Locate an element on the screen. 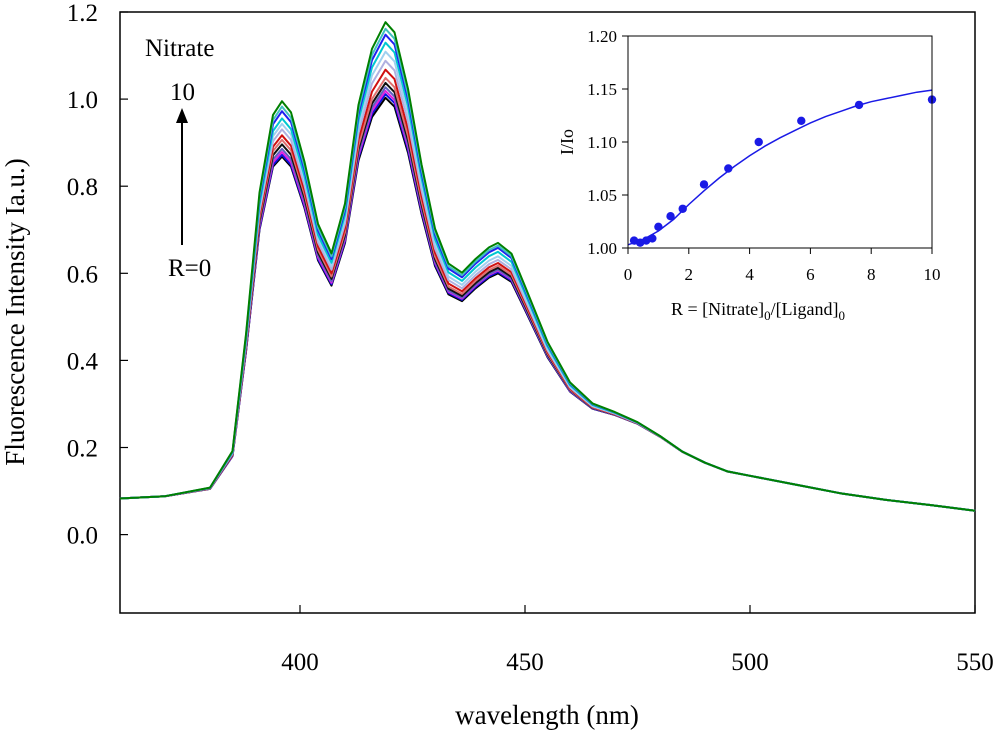  series-name-annotation: Nitrate is located at coordinates (179, 48).